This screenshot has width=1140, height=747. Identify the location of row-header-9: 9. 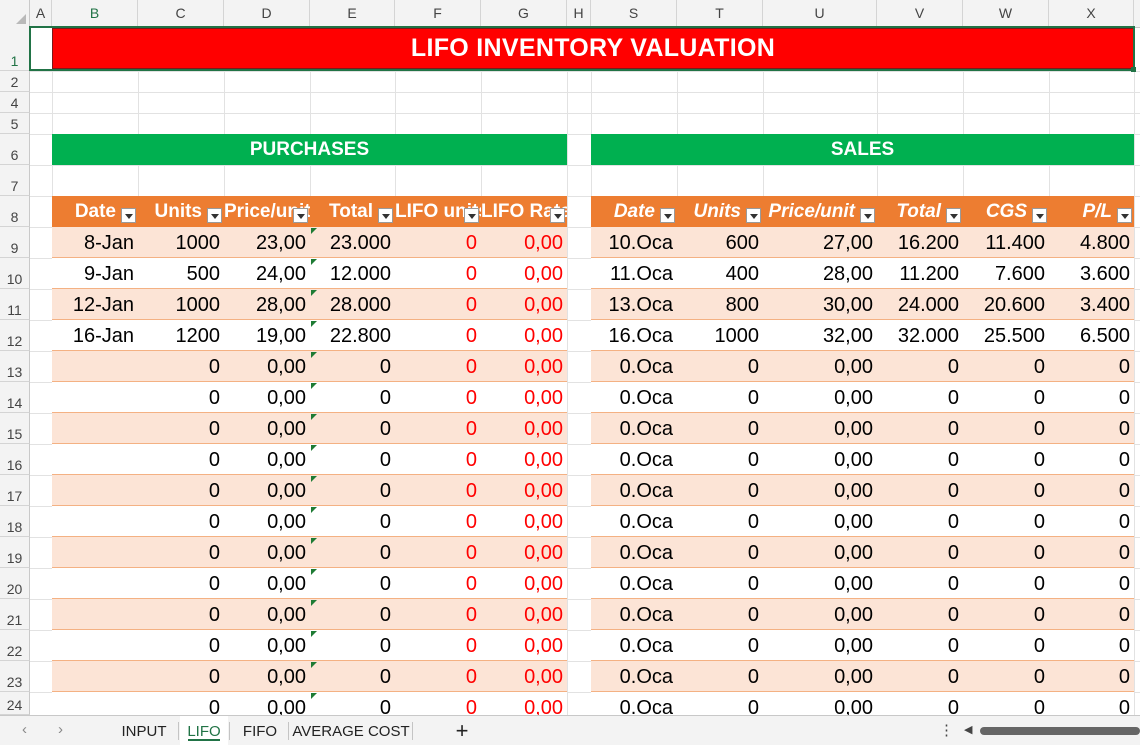
(15, 242).